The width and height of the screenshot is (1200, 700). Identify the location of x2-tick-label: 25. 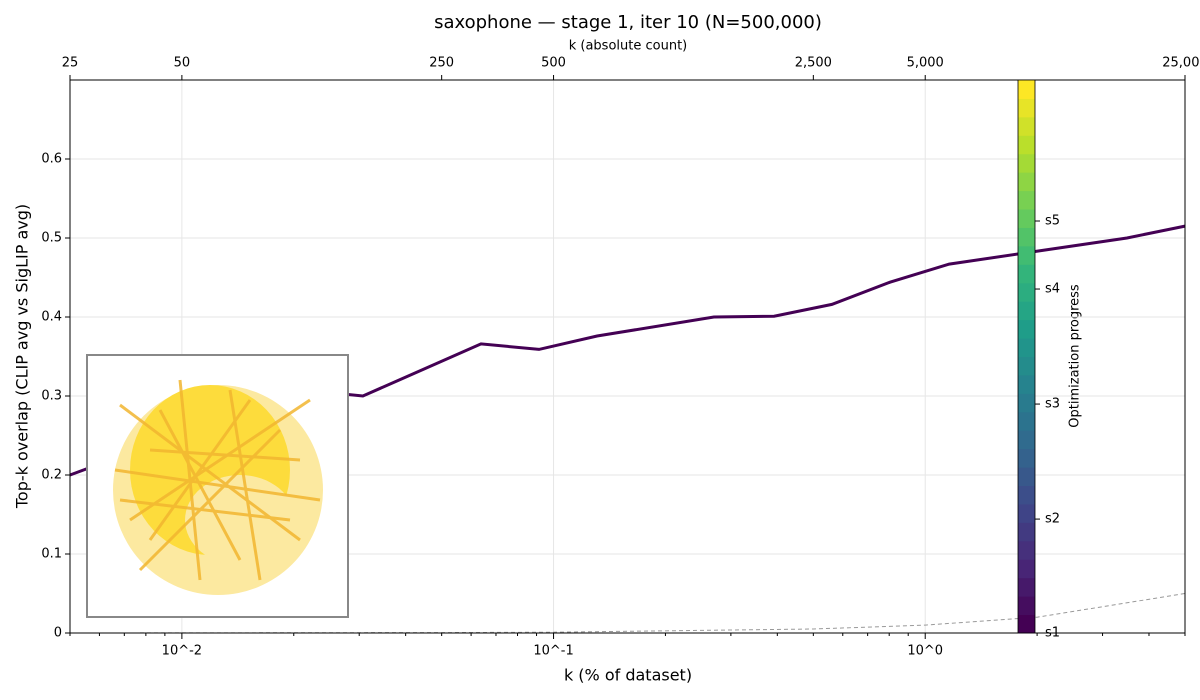
(70, 63).